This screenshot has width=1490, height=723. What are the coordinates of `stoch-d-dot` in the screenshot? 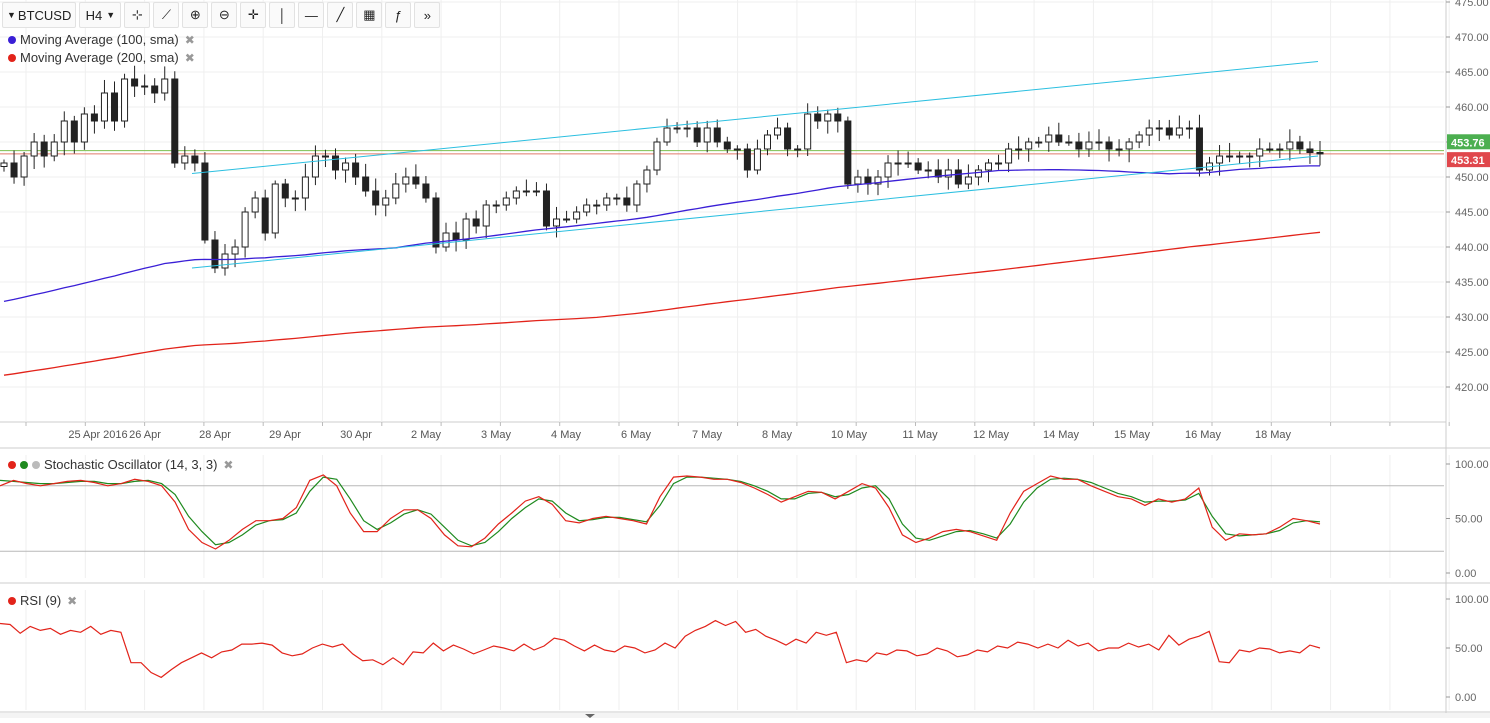 It's located at (24, 464).